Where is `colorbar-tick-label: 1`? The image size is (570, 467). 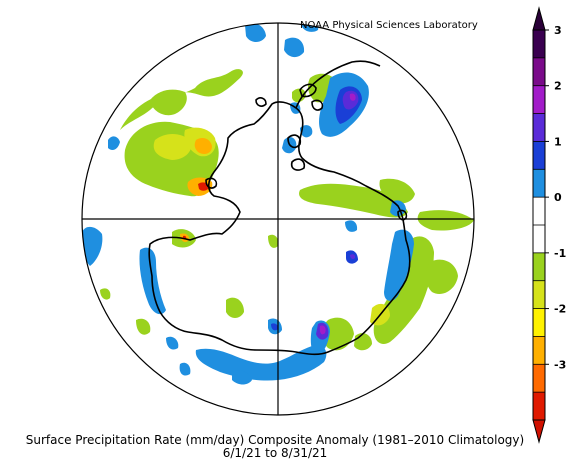
colorbar-tick-label: 1 is located at coordinates (558, 141).